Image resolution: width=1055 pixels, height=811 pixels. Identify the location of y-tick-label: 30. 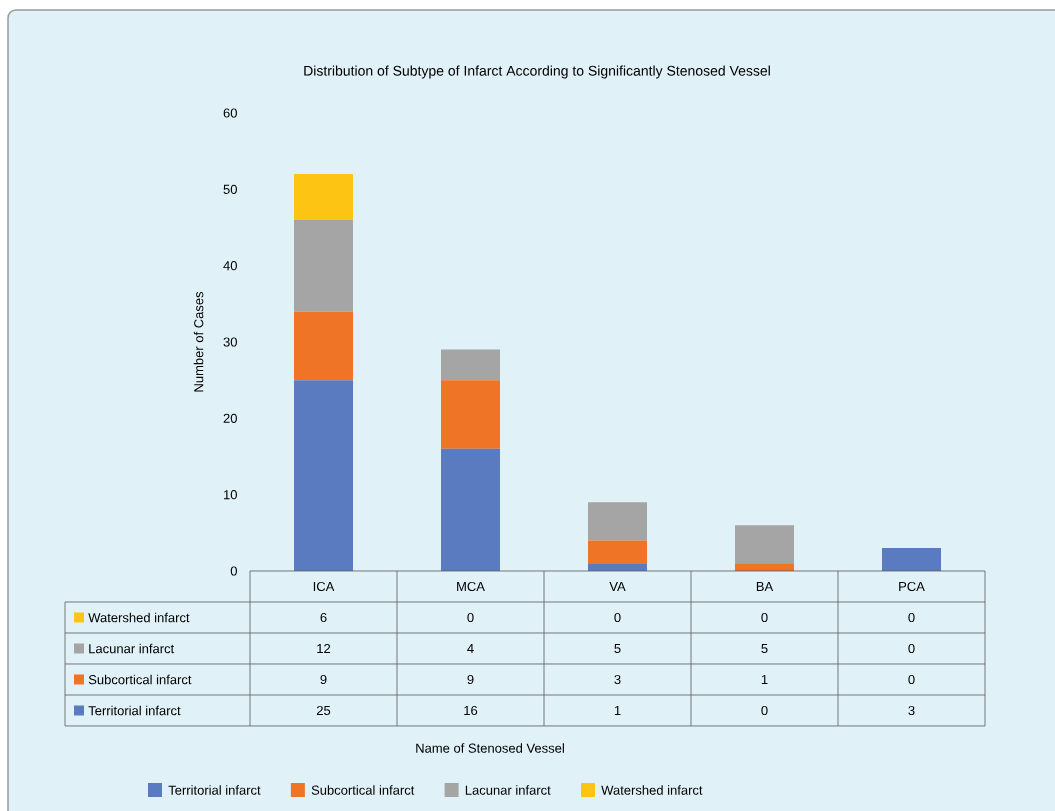
(230, 342).